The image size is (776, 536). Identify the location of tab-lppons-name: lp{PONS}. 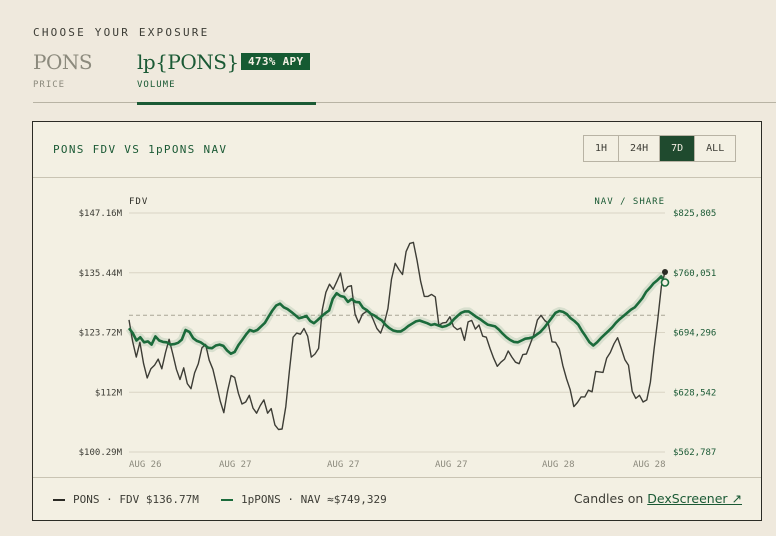
(188, 62).